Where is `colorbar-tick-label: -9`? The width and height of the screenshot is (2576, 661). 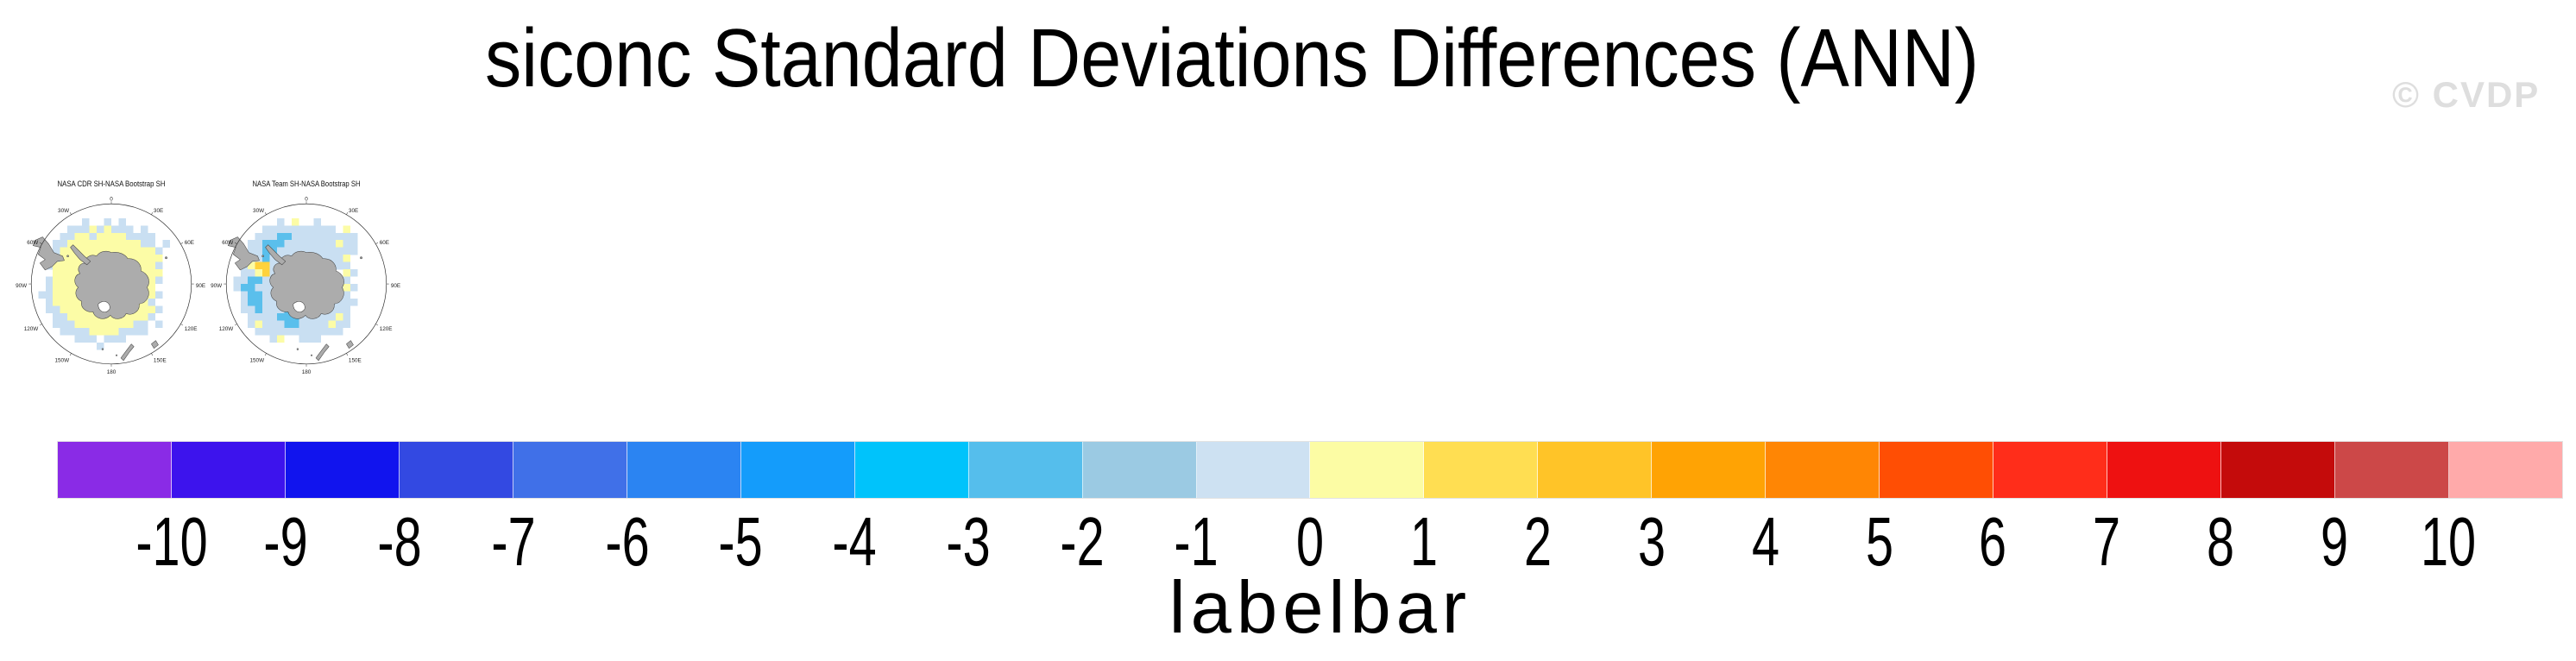 colorbar-tick-label: -9 is located at coordinates (285, 541).